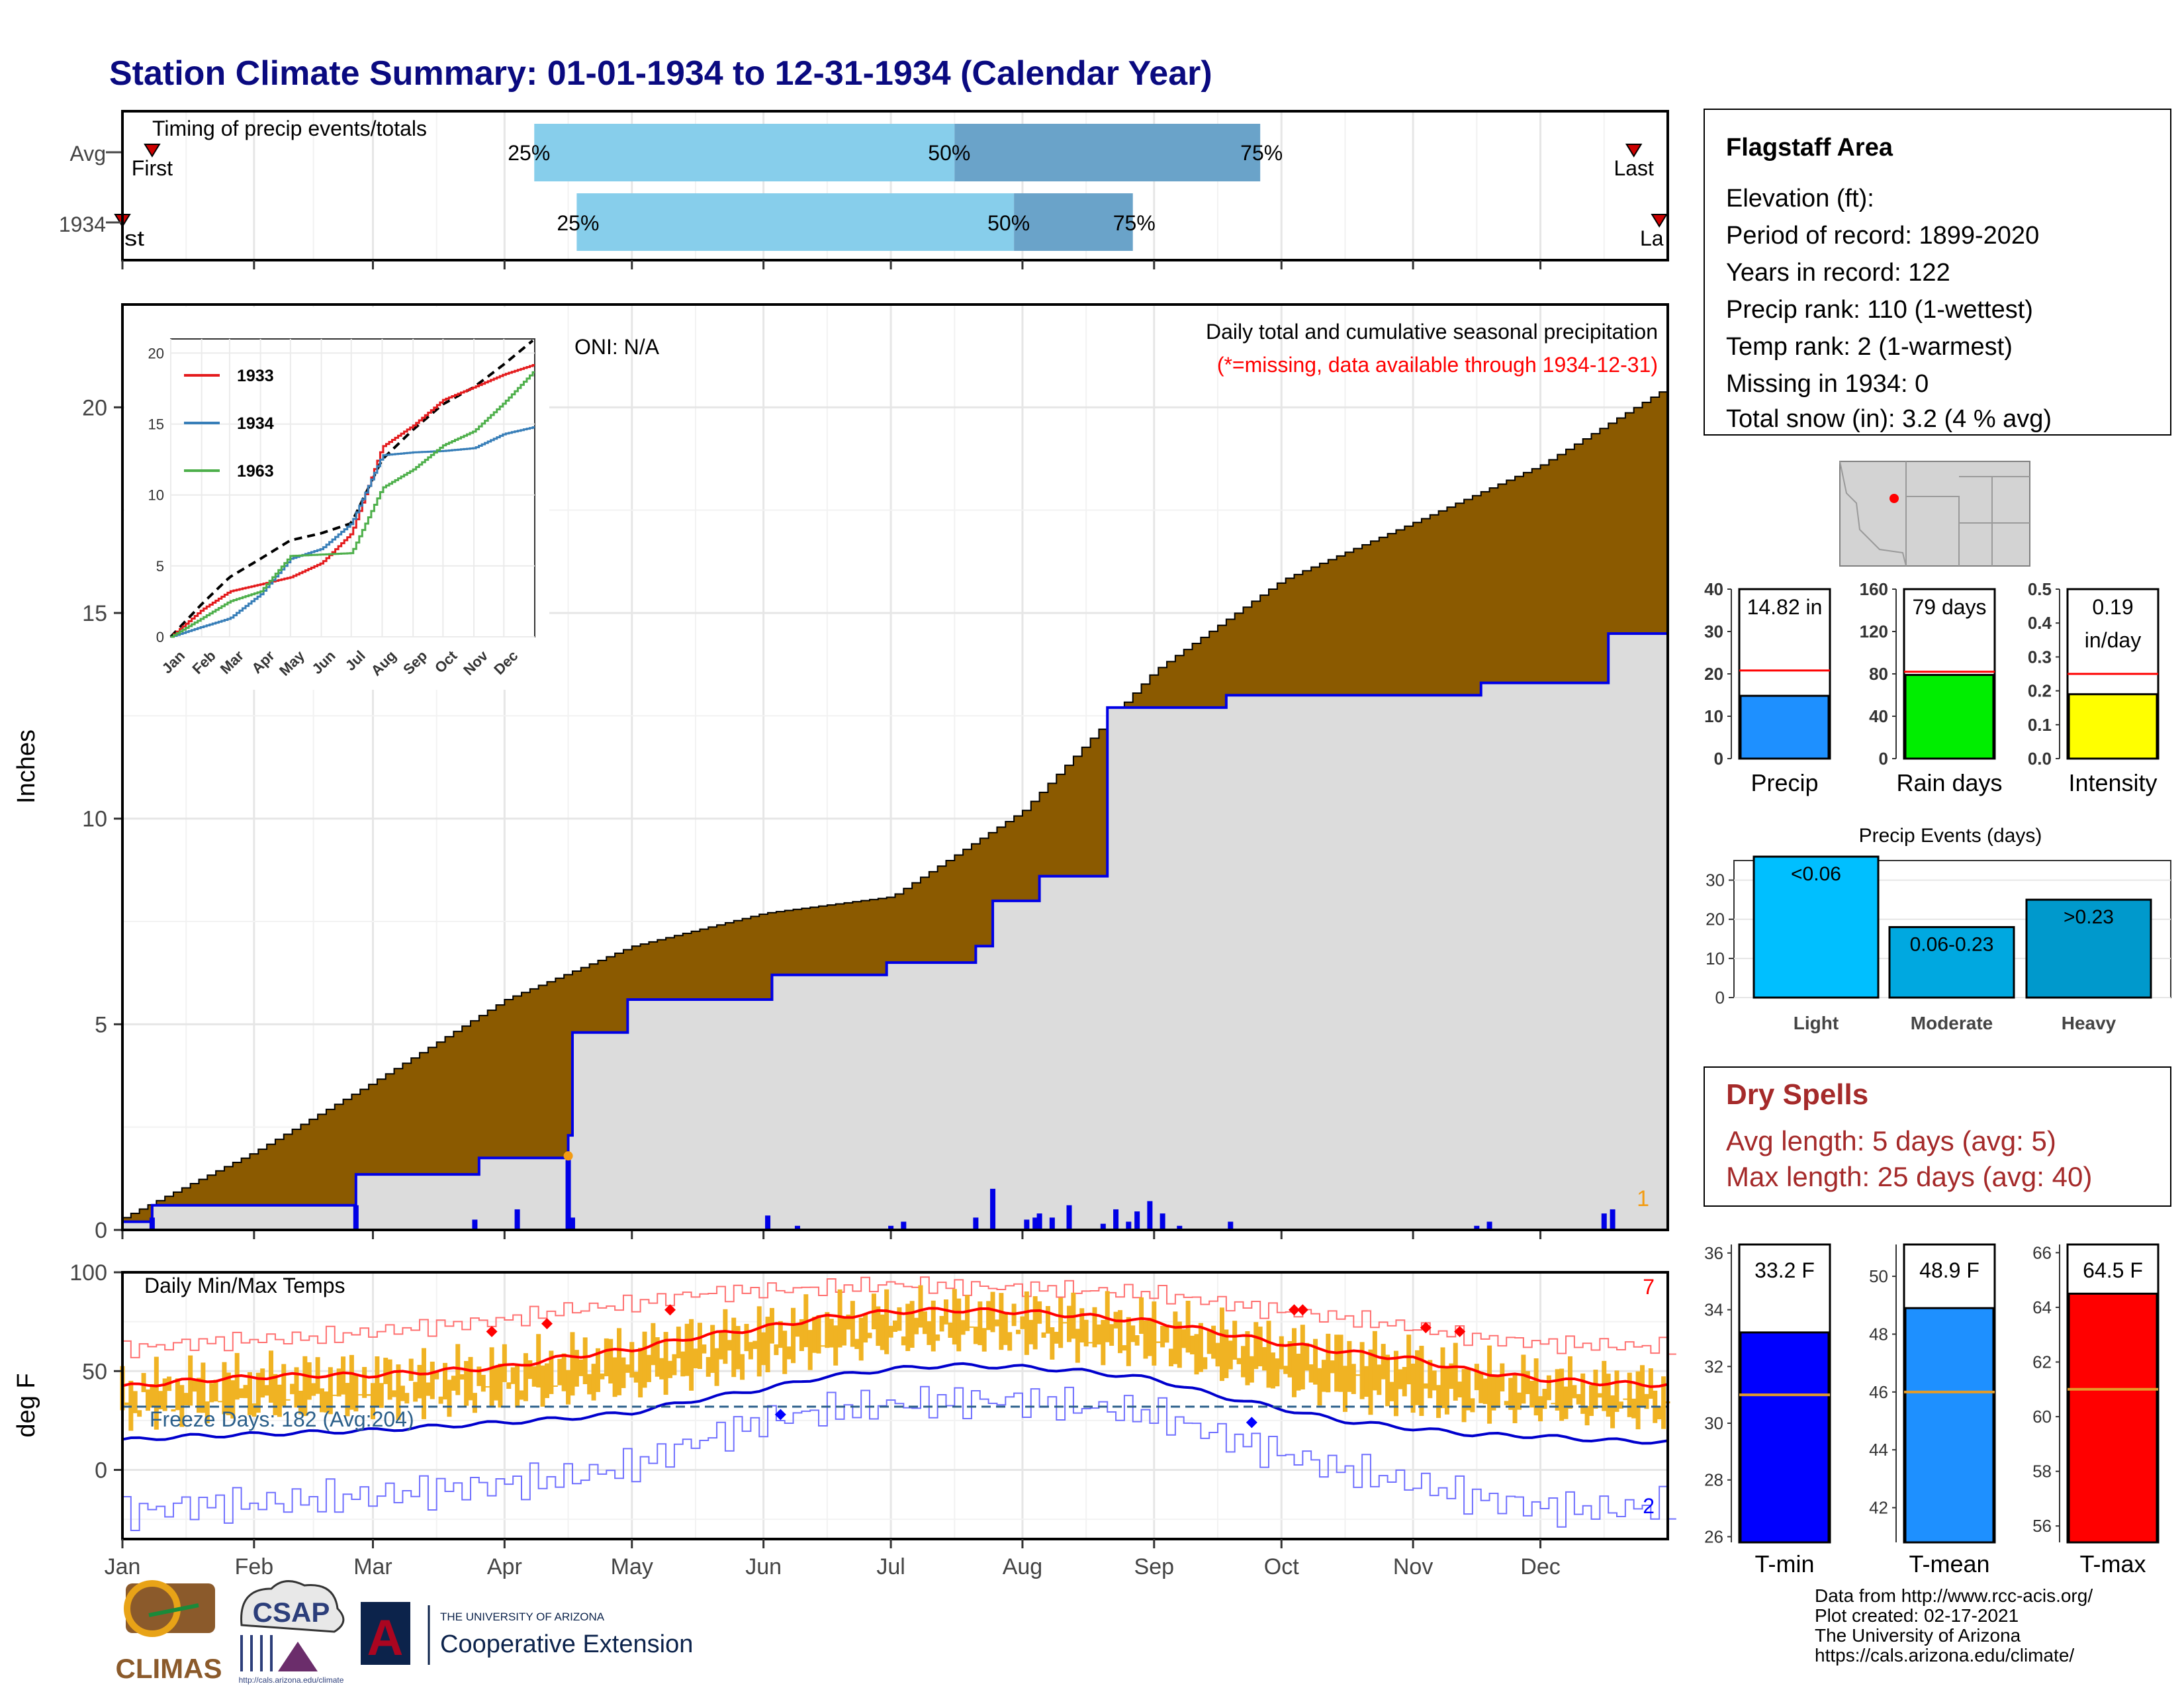  What do you see at coordinates (1878, 1334) in the screenshot?
I see `temp-bar-tick-label: 48` at bounding box center [1878, 1334].